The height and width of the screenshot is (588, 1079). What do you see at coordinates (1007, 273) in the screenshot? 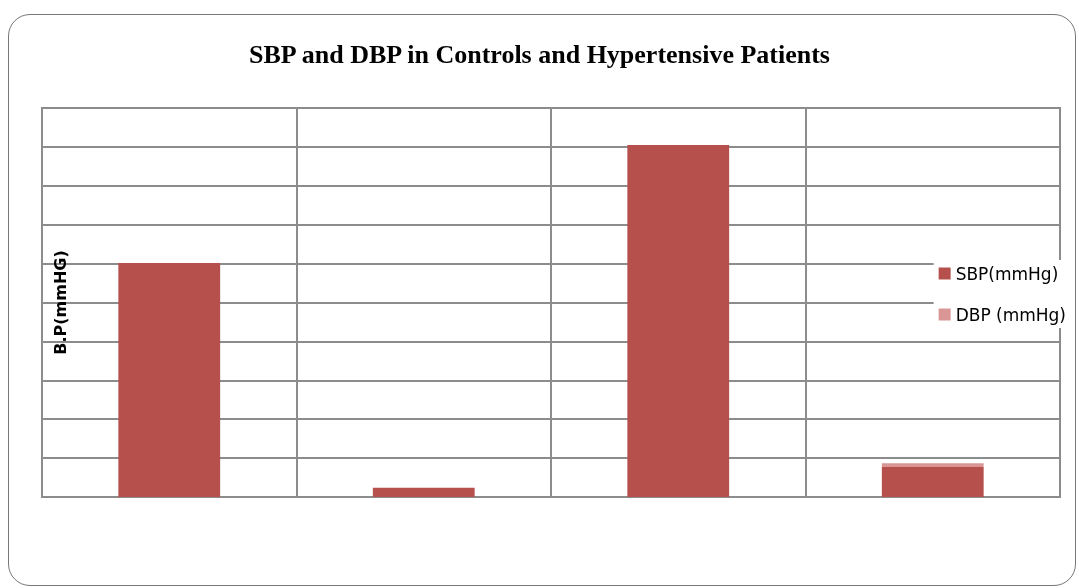
I see `legend-label: SBP(mmHg)` at bounding box center [1007, 273].